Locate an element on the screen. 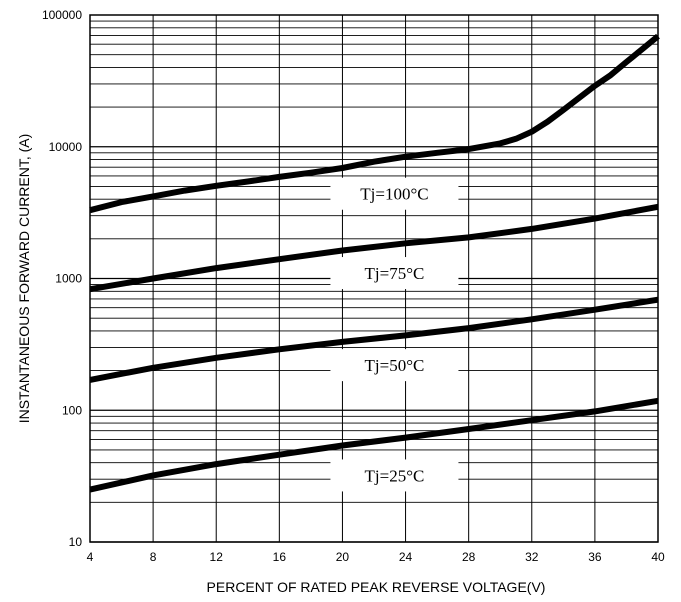  curve-label: Tj=75°C is located at coordinates (395, 273).